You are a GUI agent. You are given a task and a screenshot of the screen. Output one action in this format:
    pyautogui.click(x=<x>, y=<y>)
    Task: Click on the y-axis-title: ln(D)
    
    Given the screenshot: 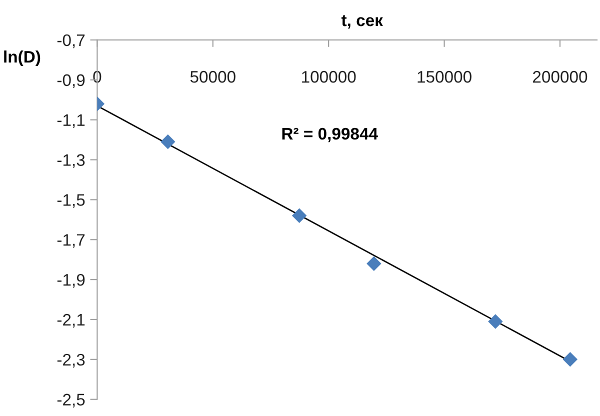 What is the action you would take?
    pyautogui.click(x=22, y=58)
    